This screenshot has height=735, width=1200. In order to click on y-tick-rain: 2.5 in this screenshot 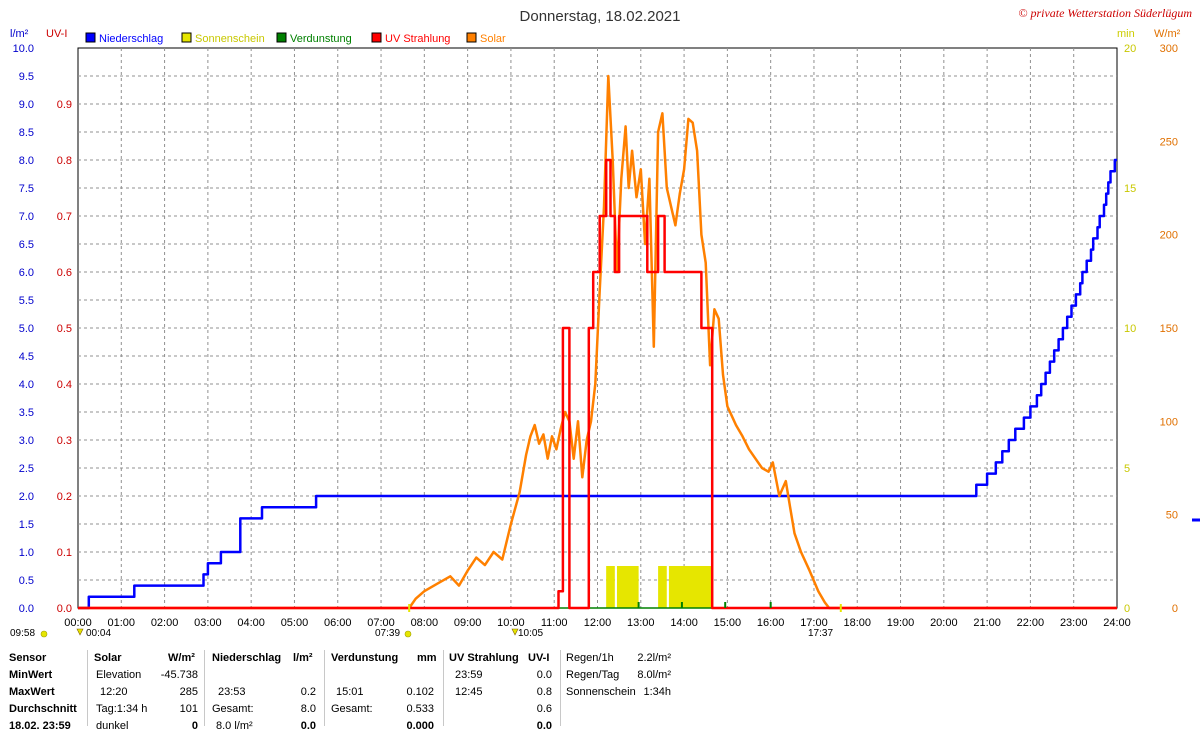, I will do `click(26, 469)`.